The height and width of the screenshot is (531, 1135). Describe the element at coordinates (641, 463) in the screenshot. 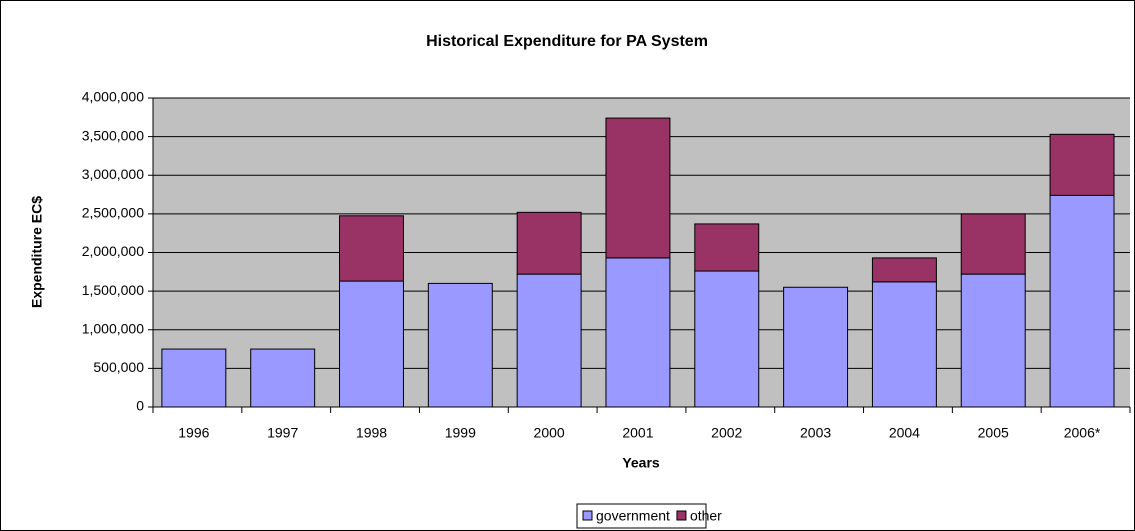

I see `x-axis-label: Years` at that location.